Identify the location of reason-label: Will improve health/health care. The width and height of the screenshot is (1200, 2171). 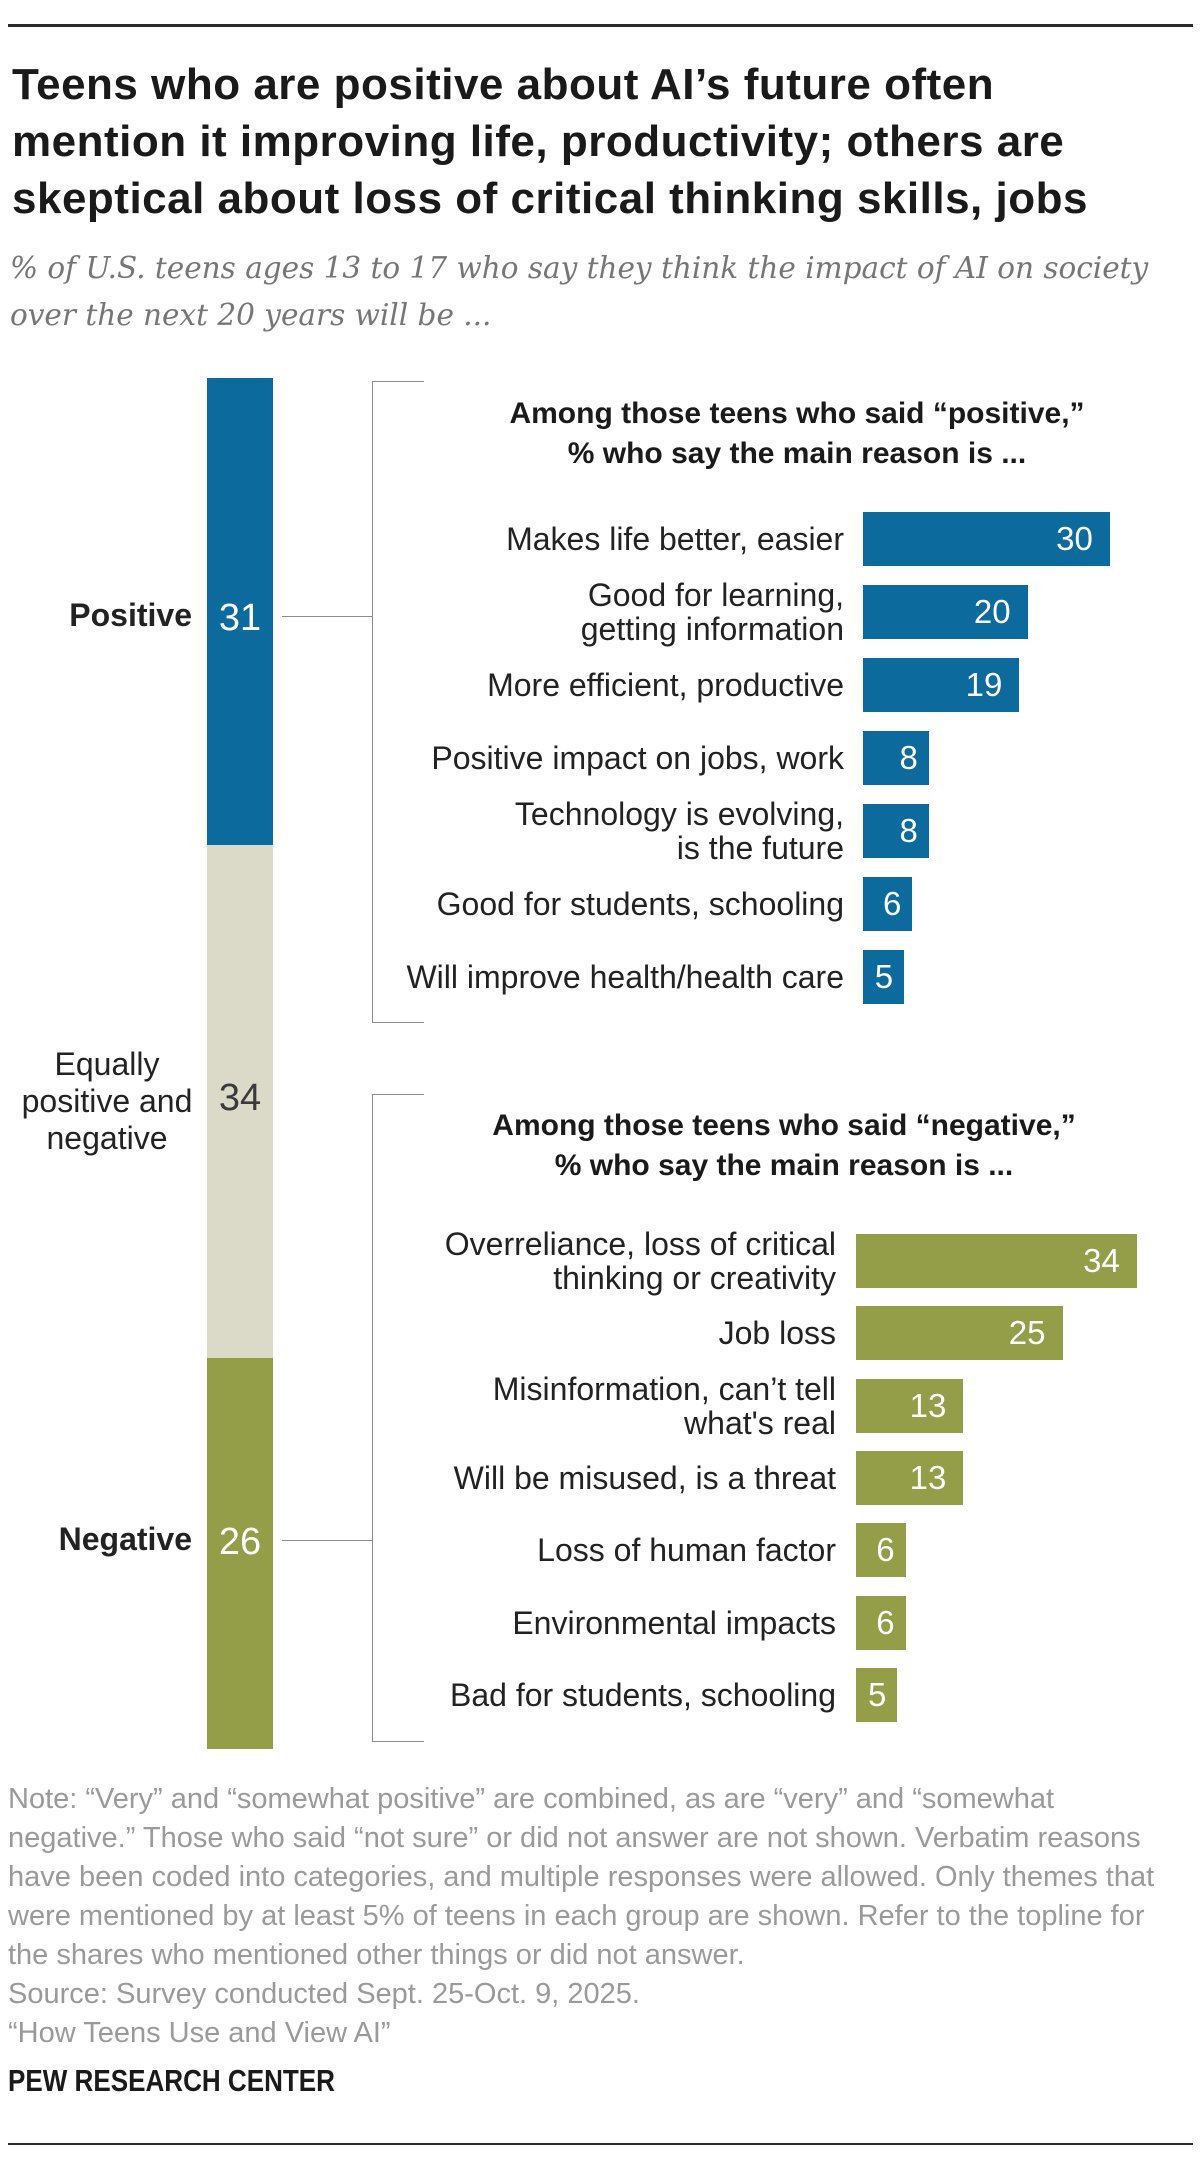
(625, 977).